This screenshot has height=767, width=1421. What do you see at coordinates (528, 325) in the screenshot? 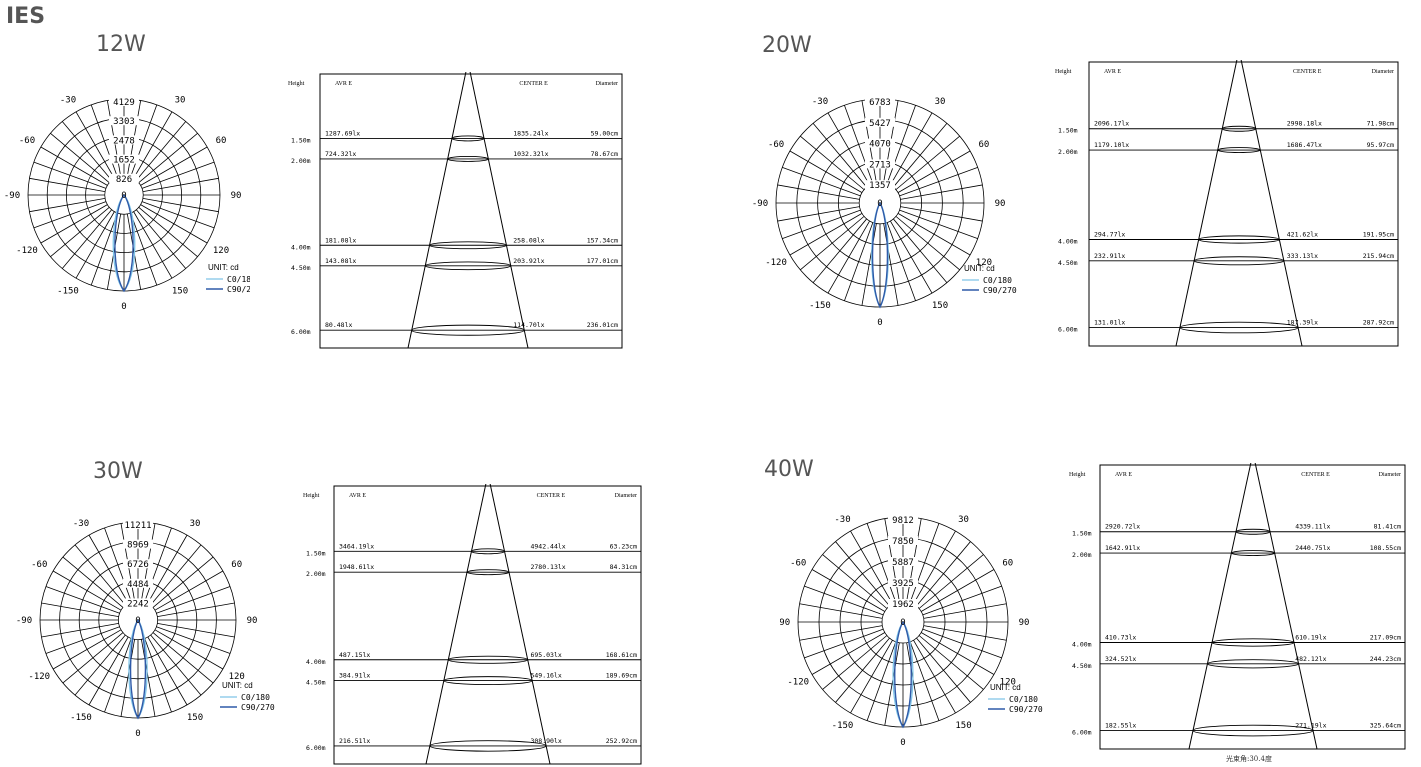
I see `row-center: 114.70lx` at bounding box center [528, 325].